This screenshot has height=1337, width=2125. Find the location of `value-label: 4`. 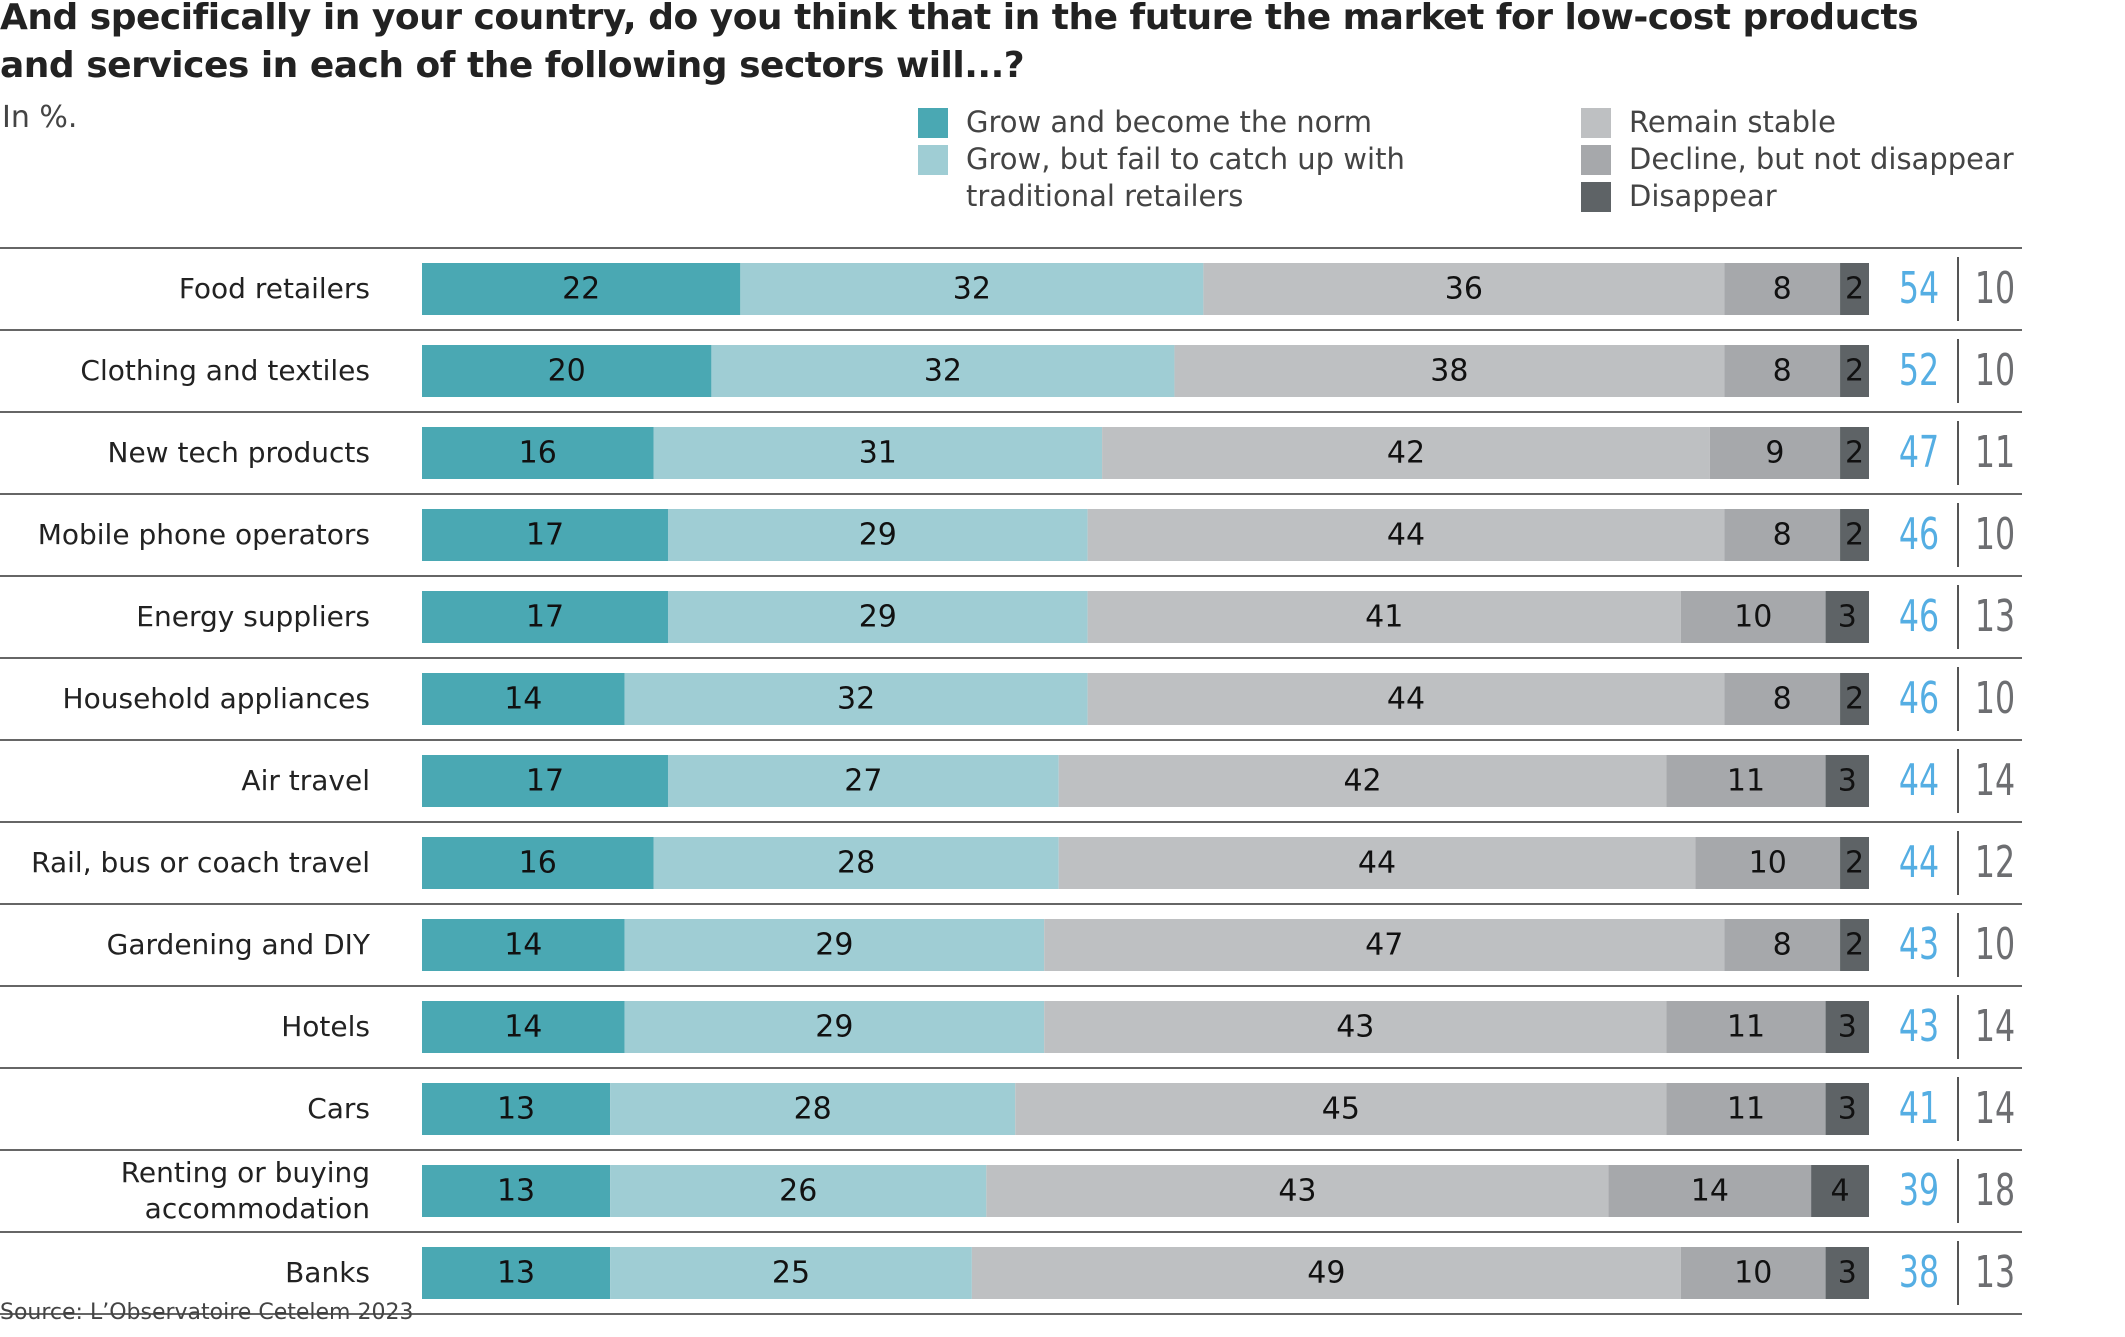

value-label: 4 is located at coordinates (1840, 1191).